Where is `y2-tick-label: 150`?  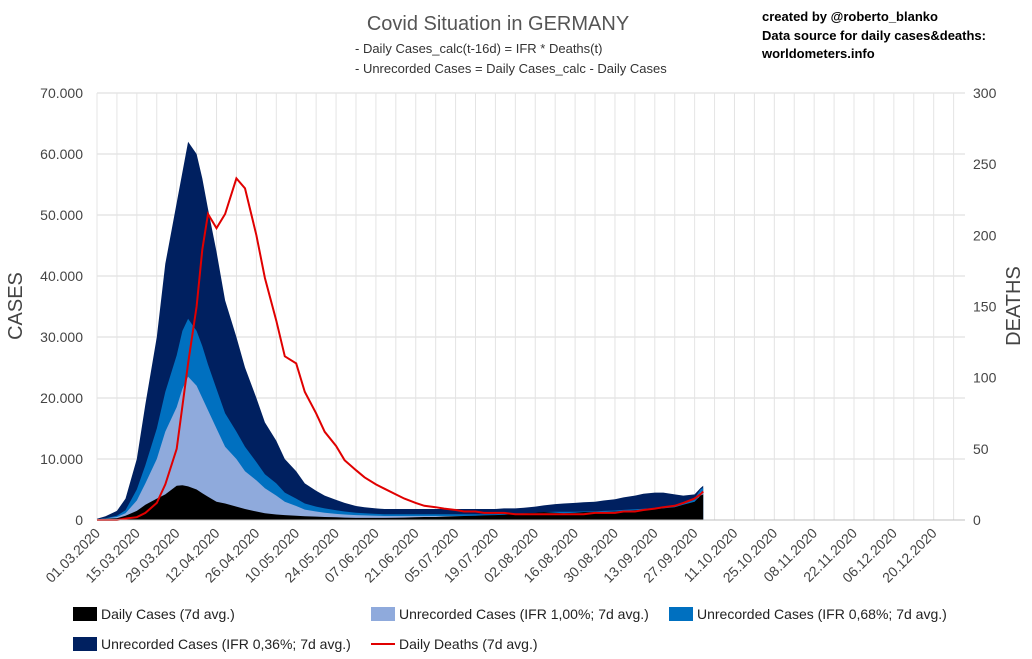 y2-tick-label: 150 is located at coordinates (985, 307).